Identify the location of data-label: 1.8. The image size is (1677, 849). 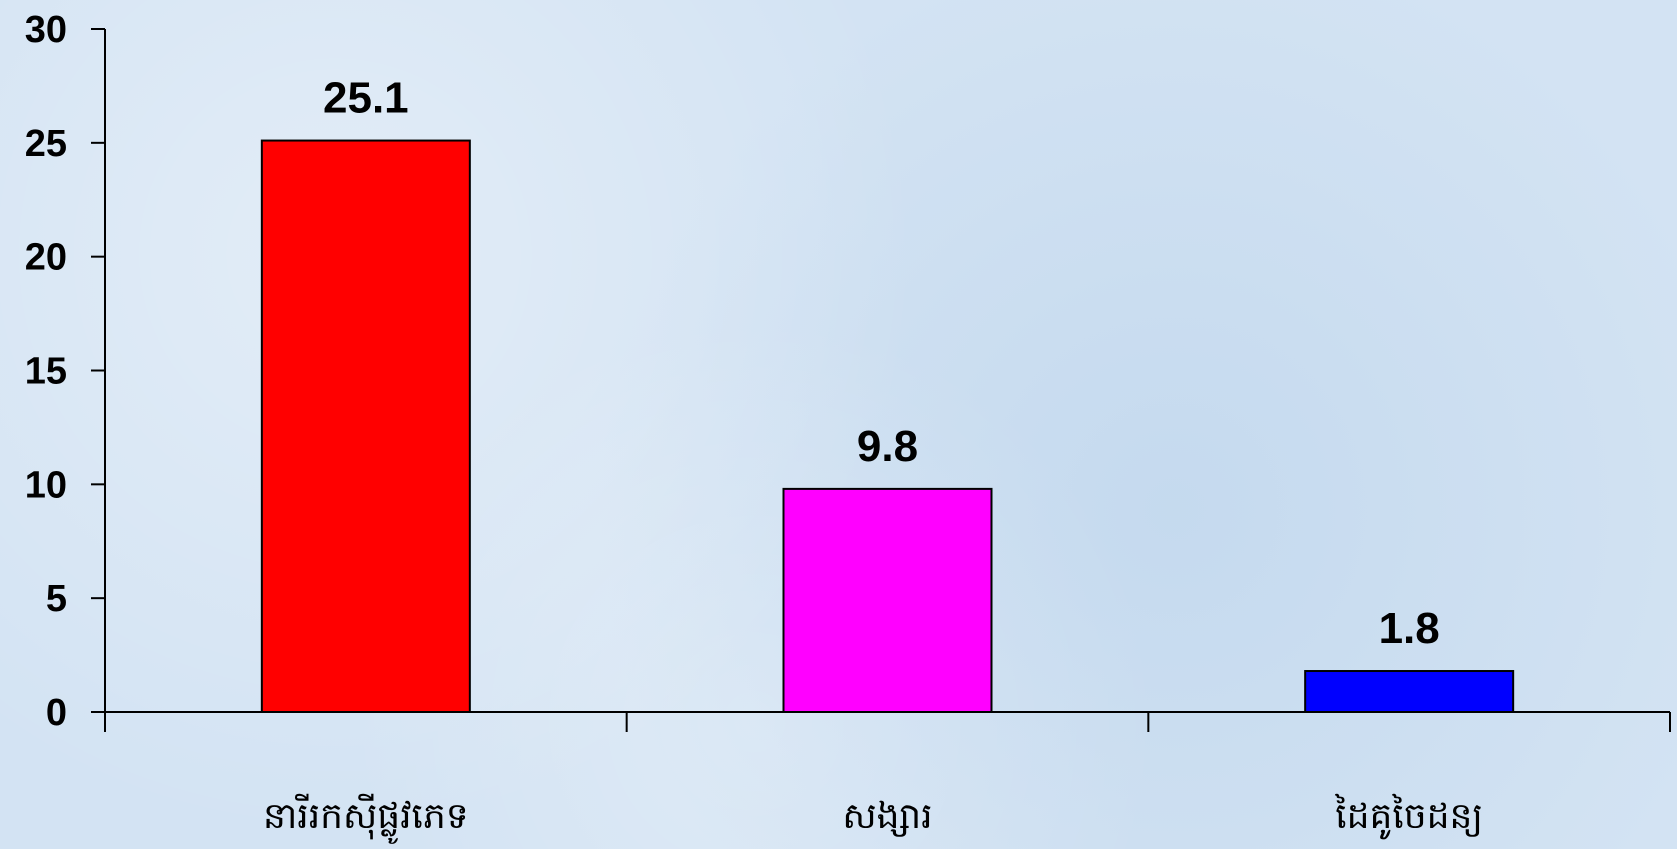
(1409, 628).